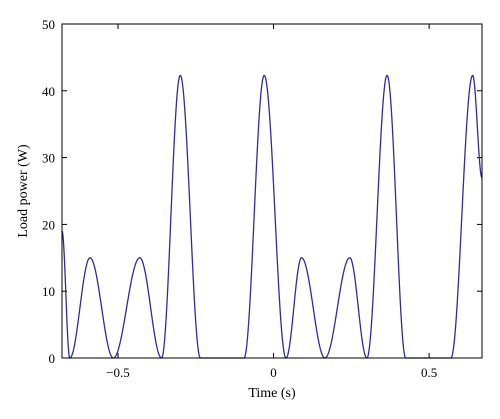 Image resolution: width=500 pixels, height=419 pixels. What do you see at coordinates (48, 91) in the screenshot?
I see `y-tick-label: 40` at bounding box center [48, 91].